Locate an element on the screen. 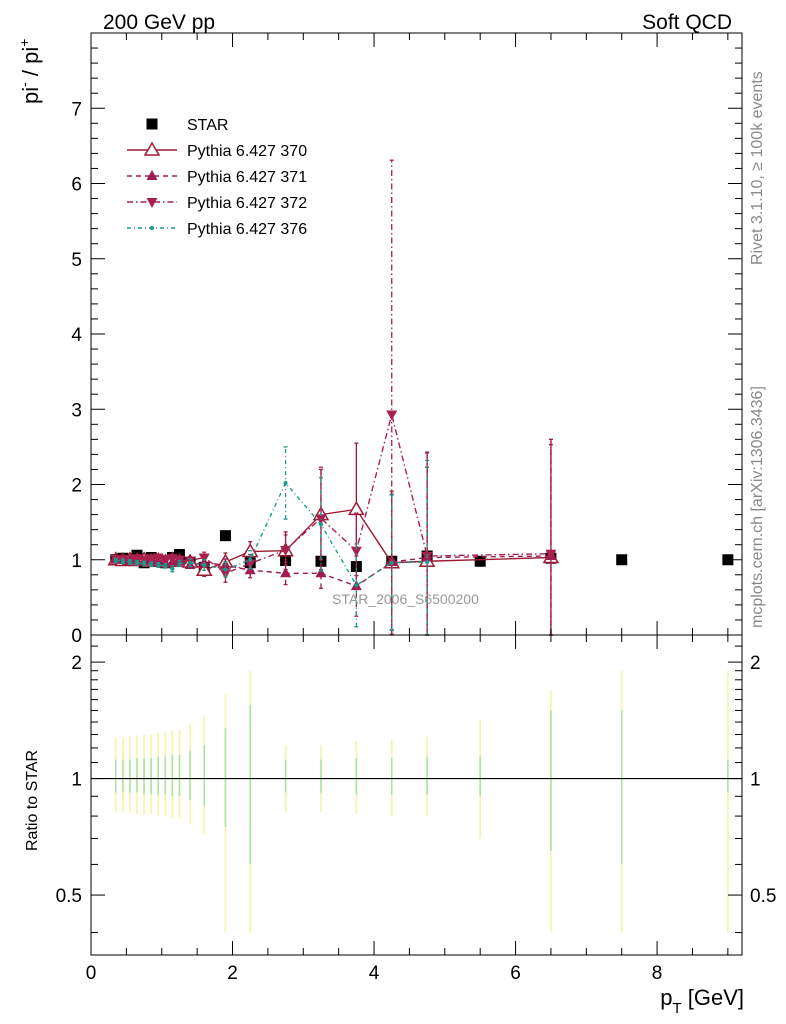  legend-entry: Pythia 6.427 372 is located at coordinates (217, 203).